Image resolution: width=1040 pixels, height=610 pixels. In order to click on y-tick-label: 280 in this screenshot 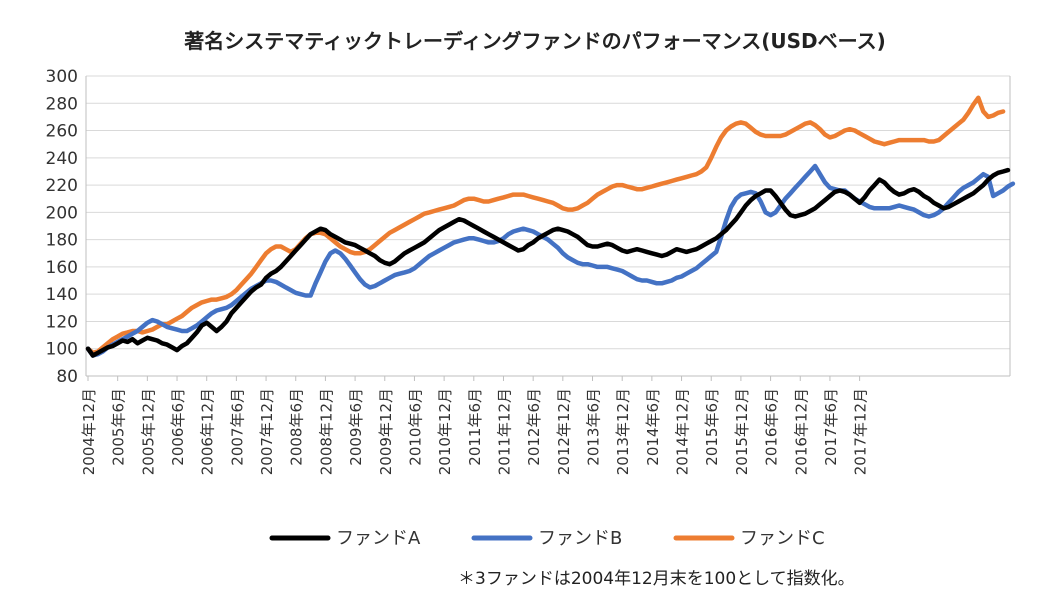, I will do `click(62, 104)`.